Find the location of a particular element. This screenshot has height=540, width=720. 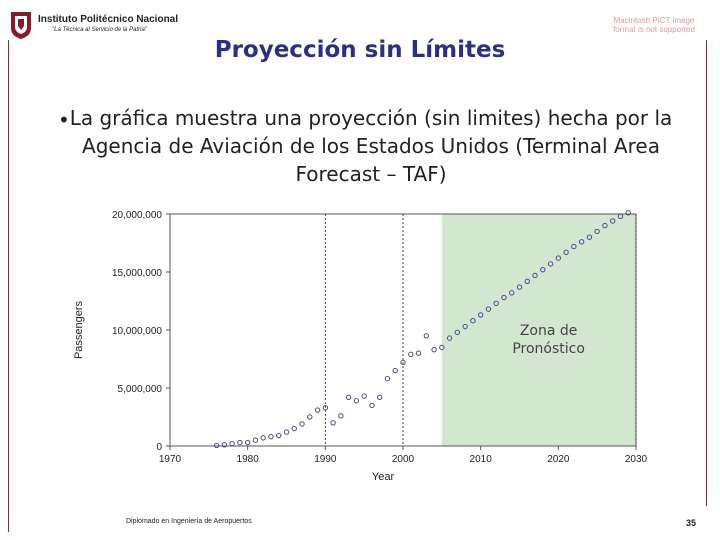

x-tick-label: 2010 is located at coordinates (481, 459).